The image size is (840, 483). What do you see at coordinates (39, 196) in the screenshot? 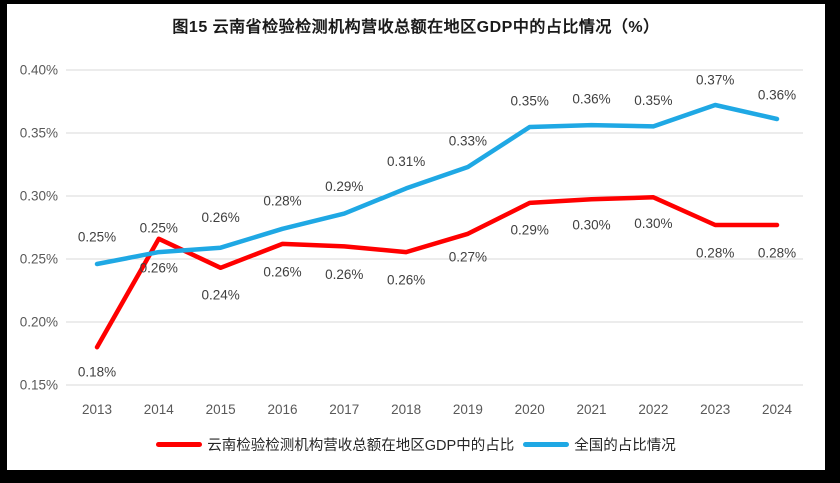
I see `y-axis-tick-label: 0.30%` at bounding box center [39, 196].